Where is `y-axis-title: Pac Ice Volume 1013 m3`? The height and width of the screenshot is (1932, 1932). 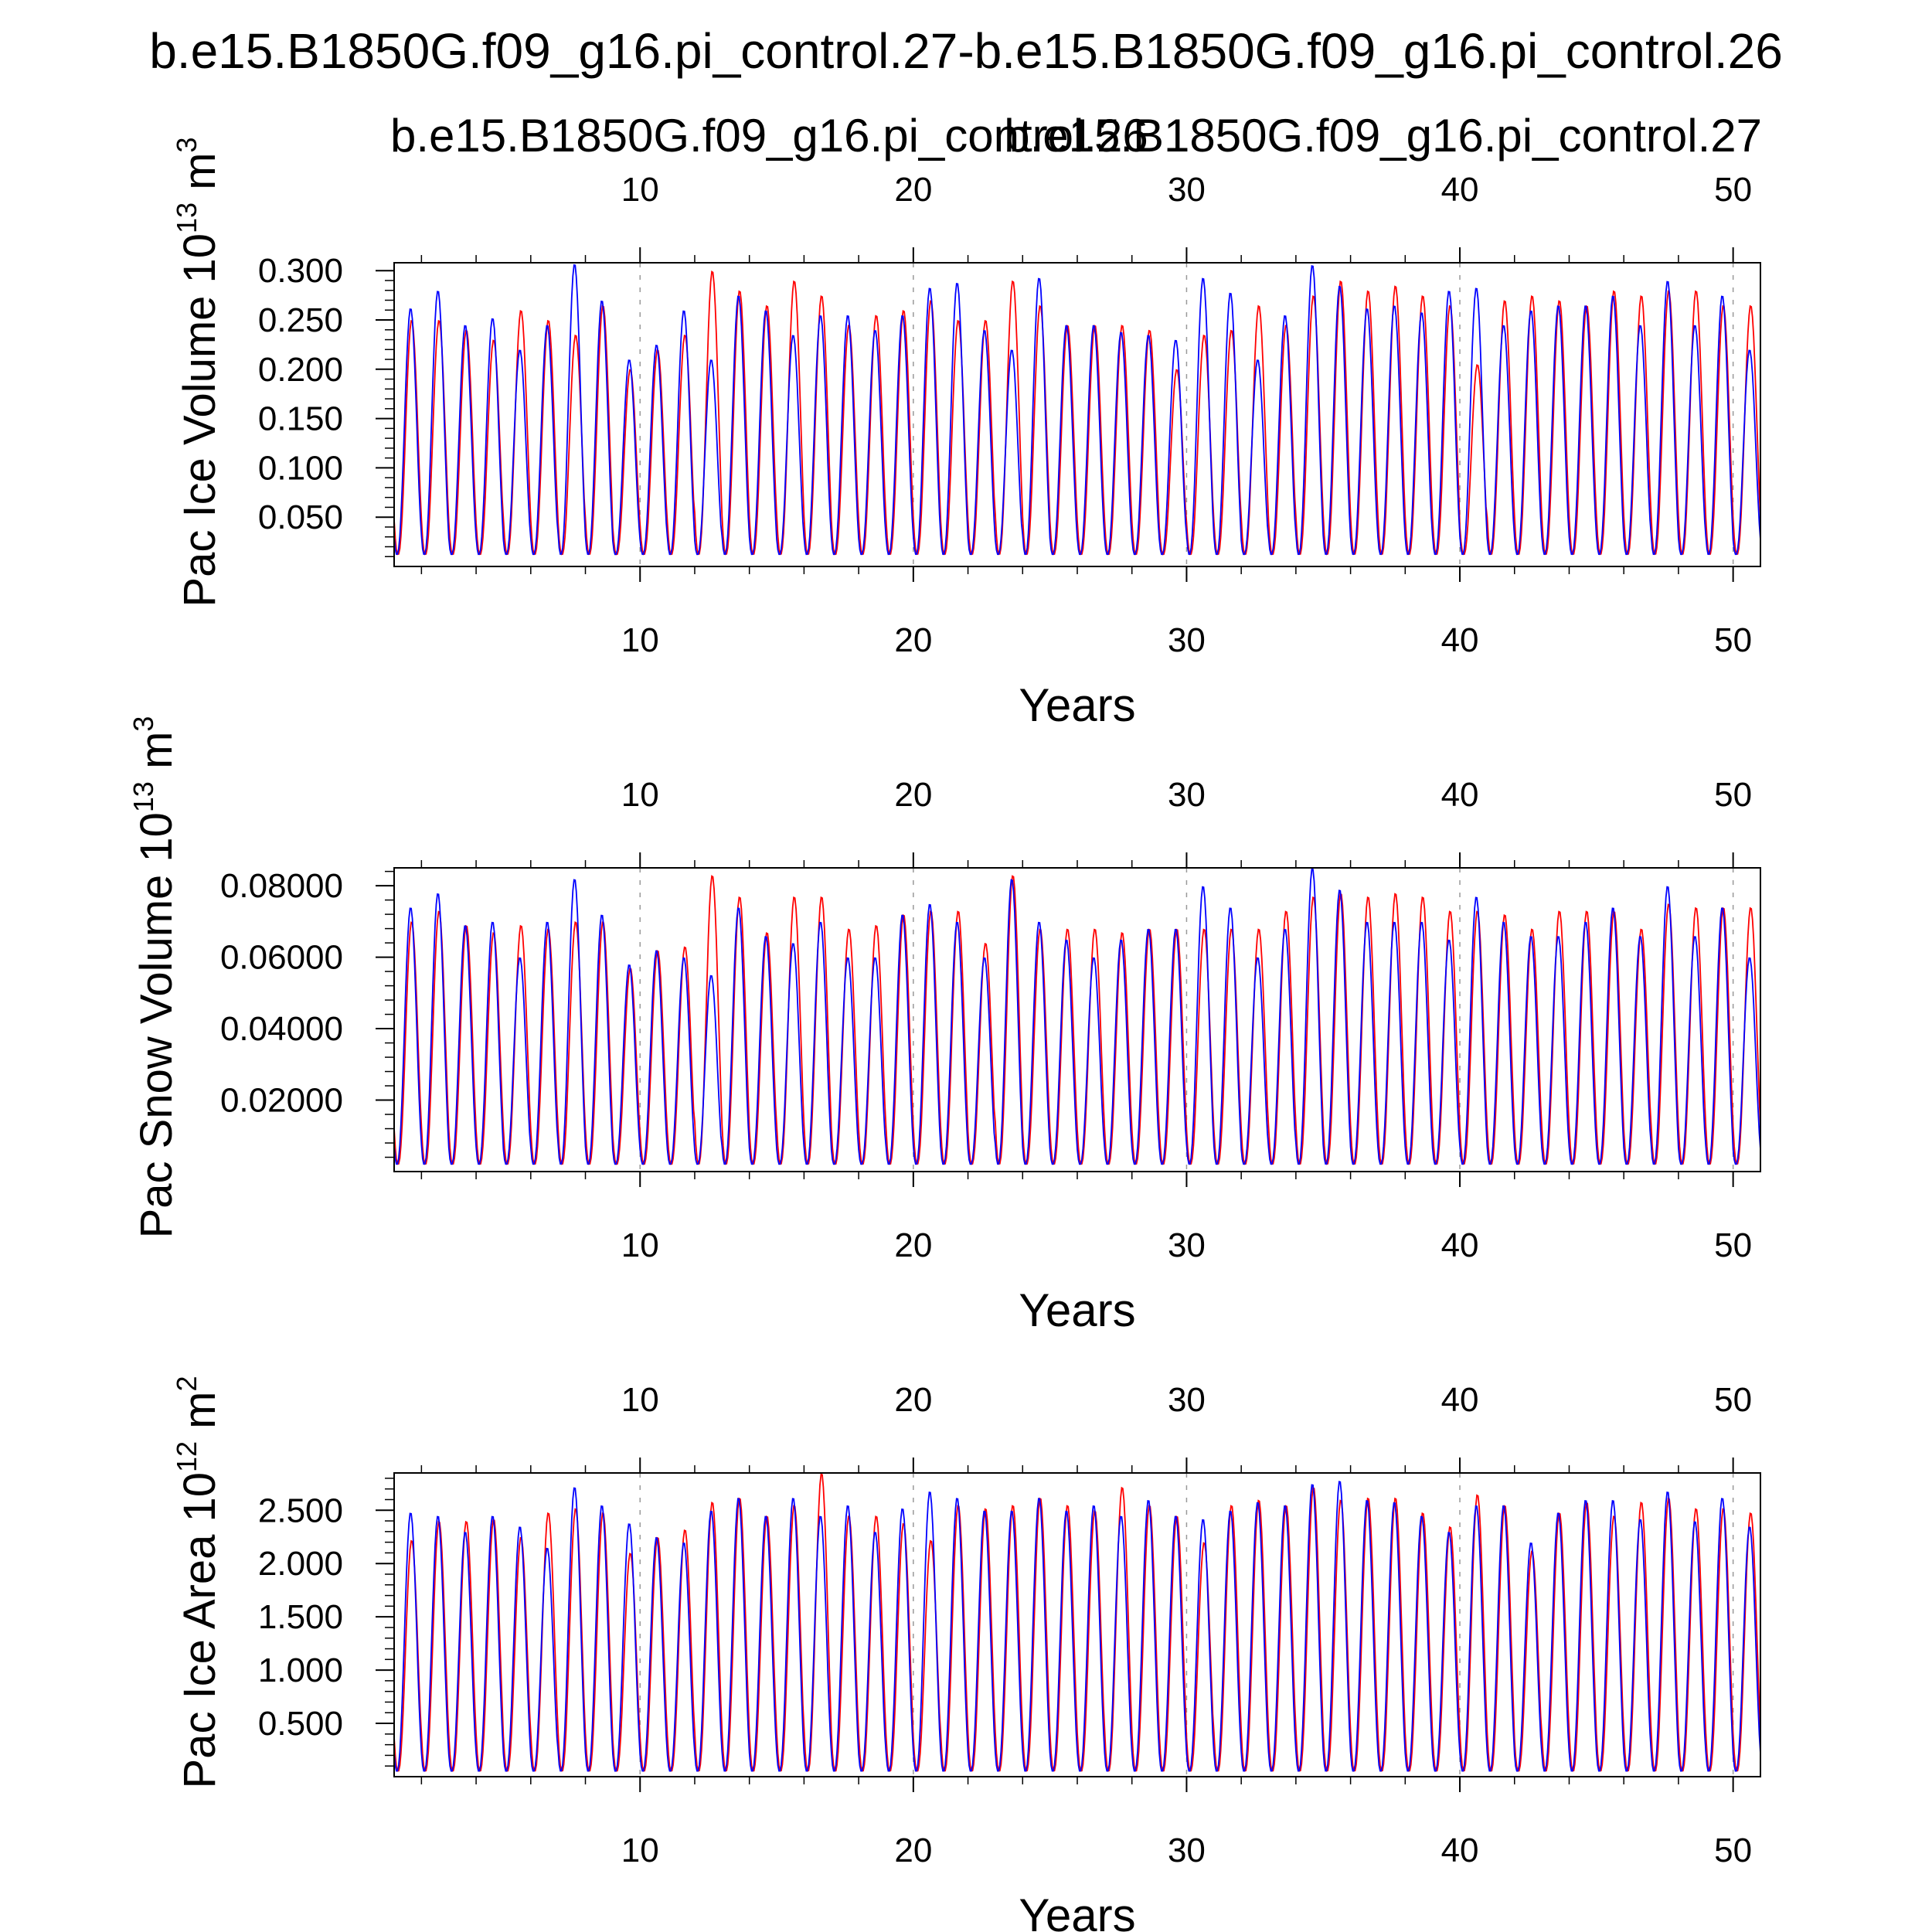 y-axis-title: Pac Ice Volume 1013 m3 is located at coordinates (198, 372).